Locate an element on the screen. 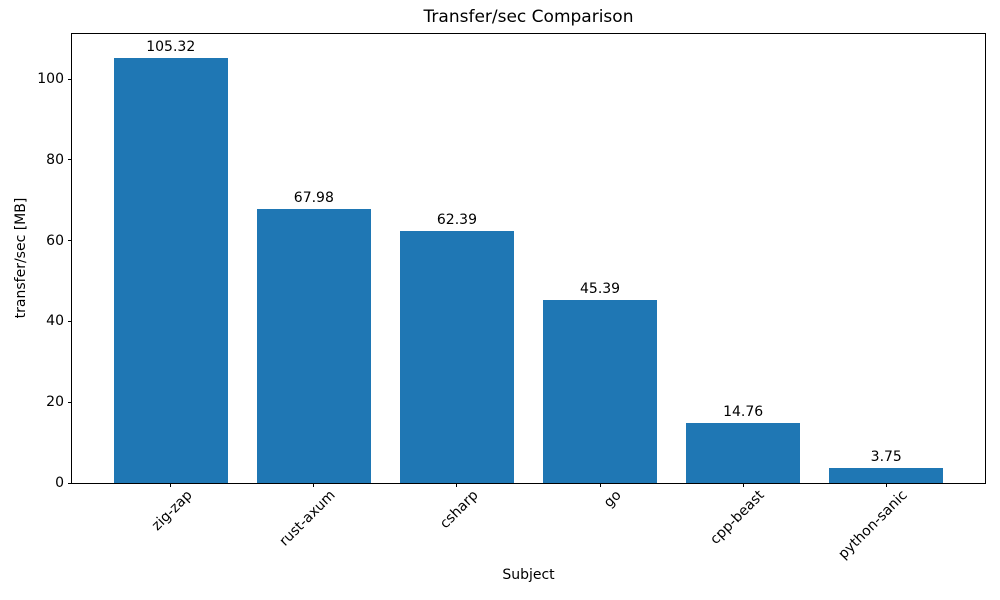 This screenshot has height=600, width=1000. x-tick-label: go is located at coordinates (612, 499).